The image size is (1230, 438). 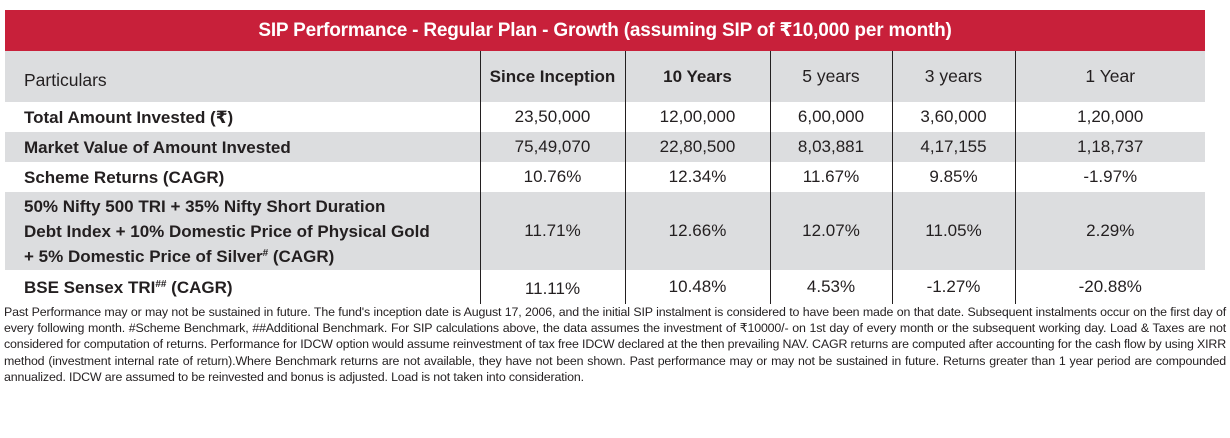 I want to click on row-label: Market Value of Amount Invested, so click(x=242, y=147).